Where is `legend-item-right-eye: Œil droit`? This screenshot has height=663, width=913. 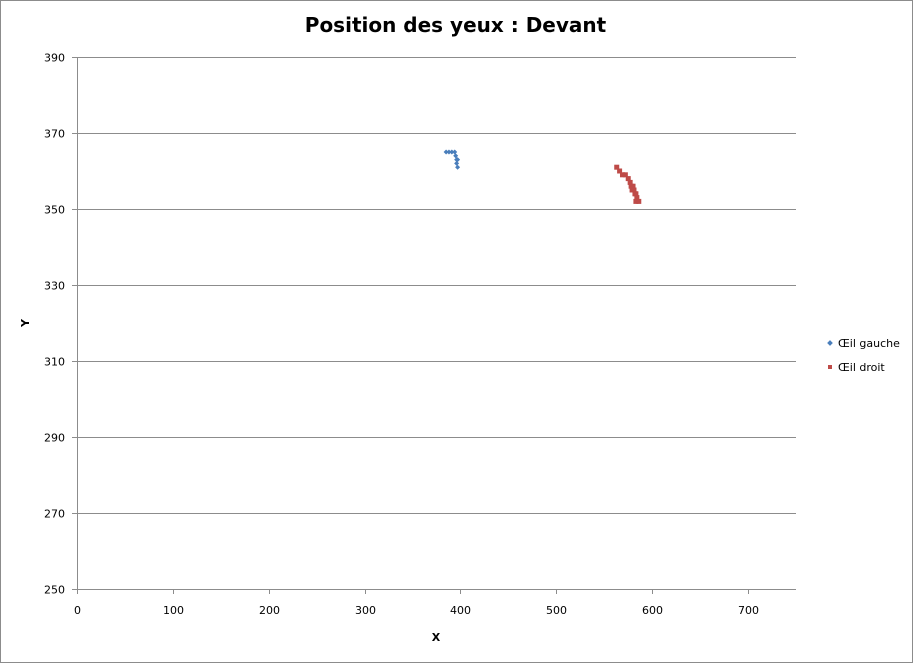
legend-item-right-eye: Œil droit is located at coordinates (863, 367).